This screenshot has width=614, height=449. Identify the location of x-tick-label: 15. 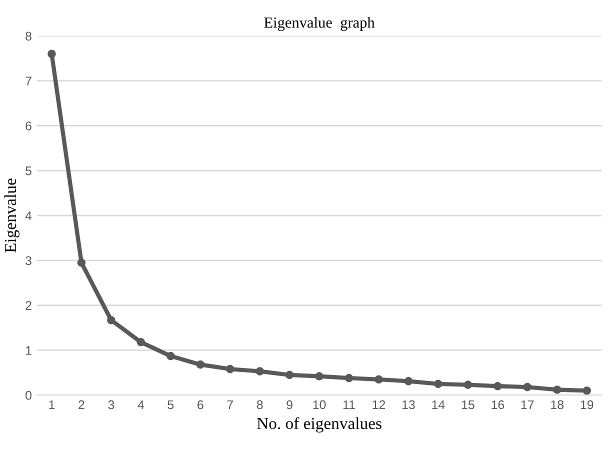
(468, 405).